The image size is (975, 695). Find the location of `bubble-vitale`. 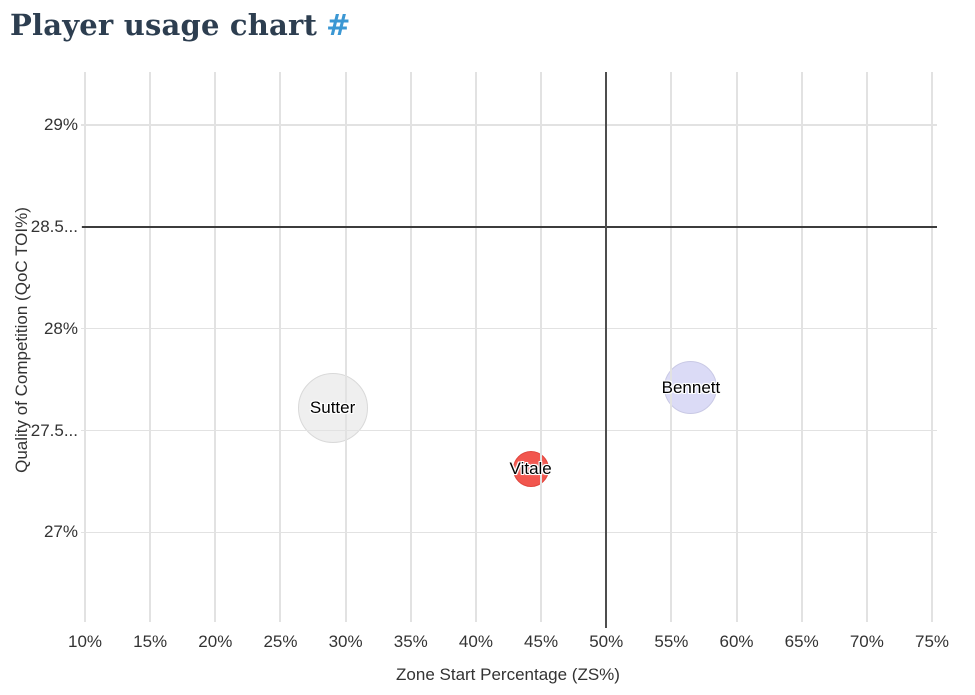

bubble-vitale is located at coordinates (530, 469).